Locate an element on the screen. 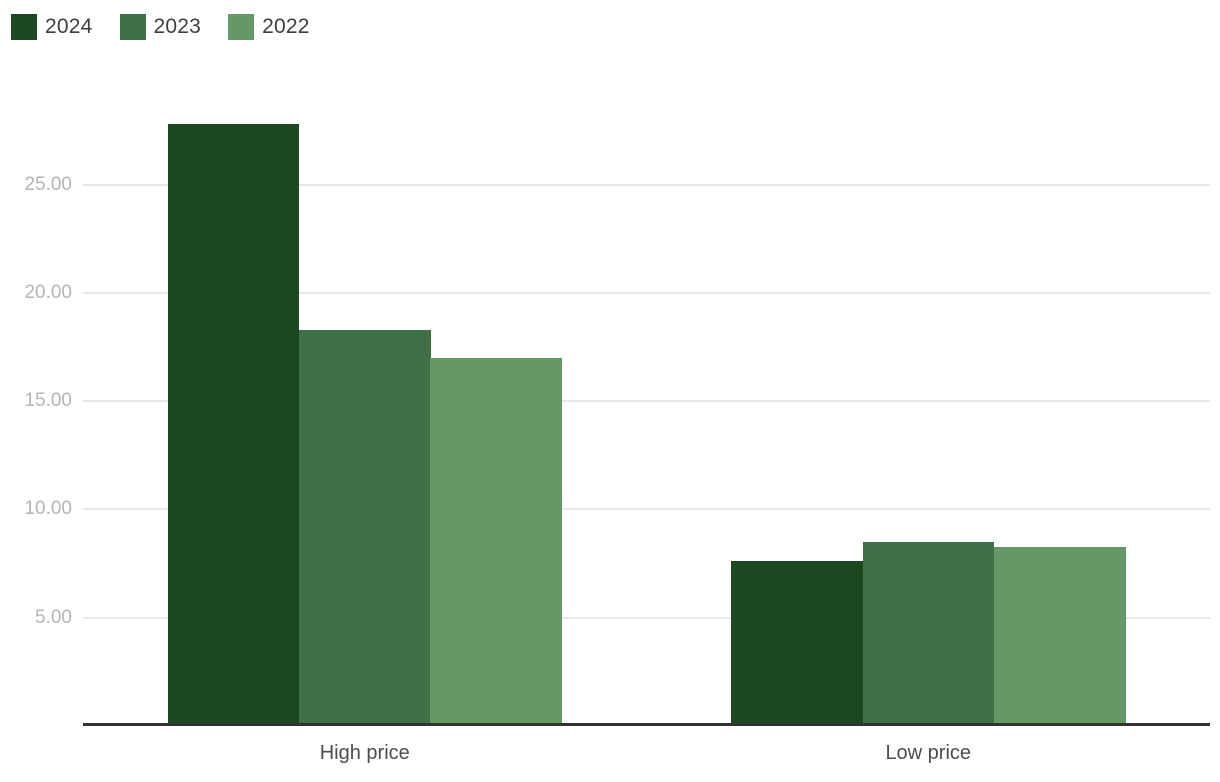 The image size is (1220, 782). bar-2024-low-price is located at coordinates (797, 643).